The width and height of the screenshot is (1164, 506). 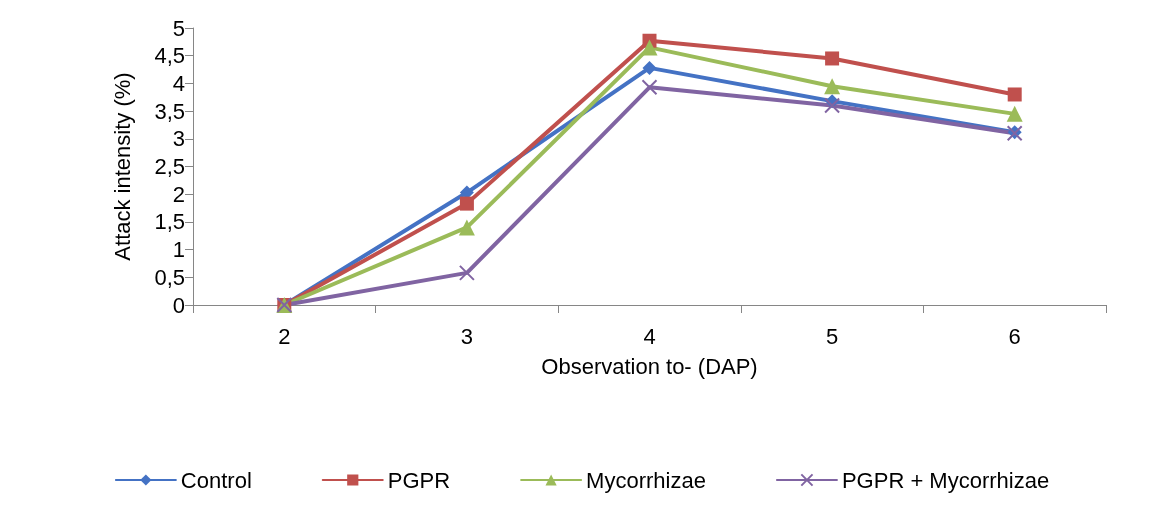 What do you see at coordinates (178, 305) in the screenshot?
I see `y-tick-label: 0` at bounding box center [178, 305].